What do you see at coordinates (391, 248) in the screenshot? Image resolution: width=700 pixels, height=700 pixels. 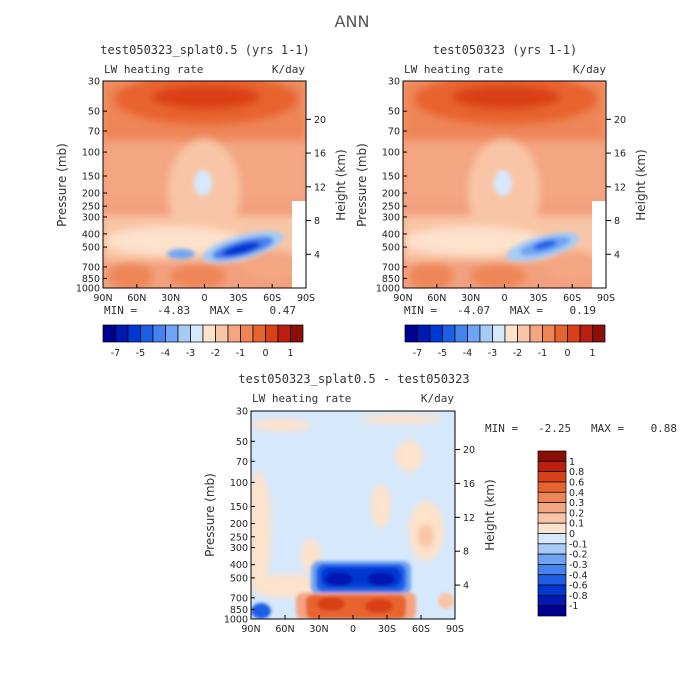 I see `y-tick-label: 500` at bounding box center [391, 248].